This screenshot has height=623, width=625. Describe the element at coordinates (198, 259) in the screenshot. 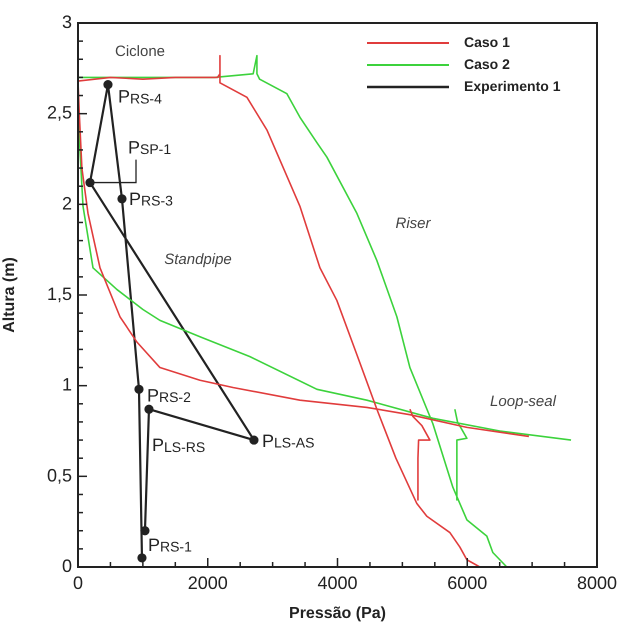

I see `annotation: Standpipe` at that location.